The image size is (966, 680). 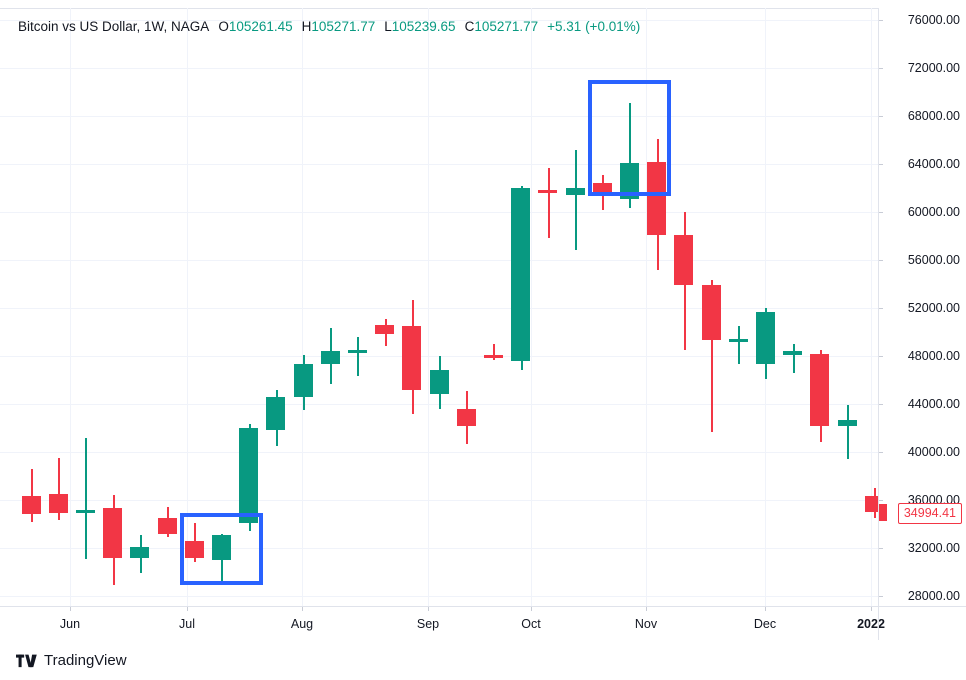 What do you see at coordinates (70, 624) in the screenshot?
I see `time-axis-label: Jun` at bounding box center [70, 624].